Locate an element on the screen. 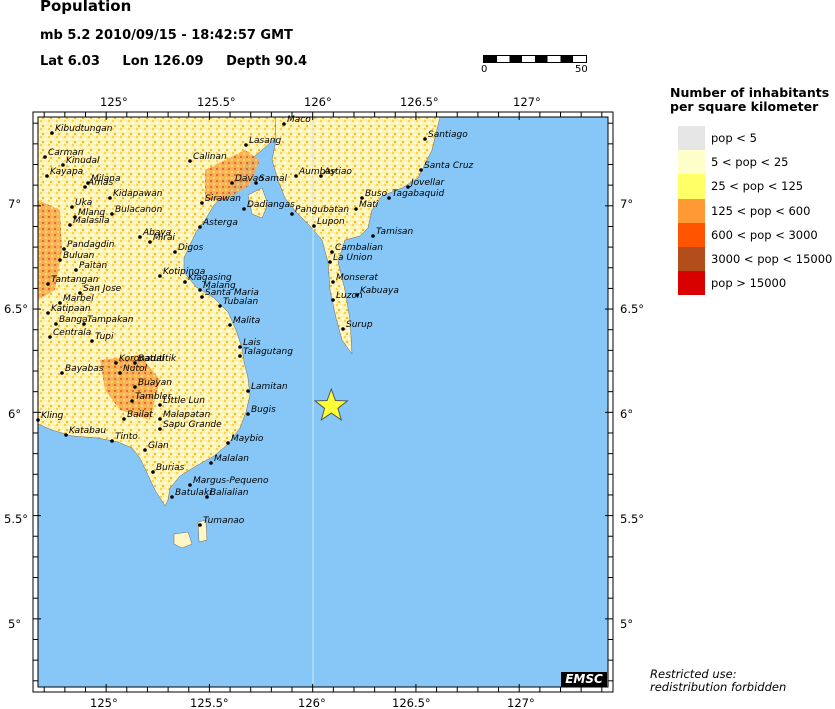 The image size is (835, 709). place-marker: Asterga is located at coordinates (218, 223).